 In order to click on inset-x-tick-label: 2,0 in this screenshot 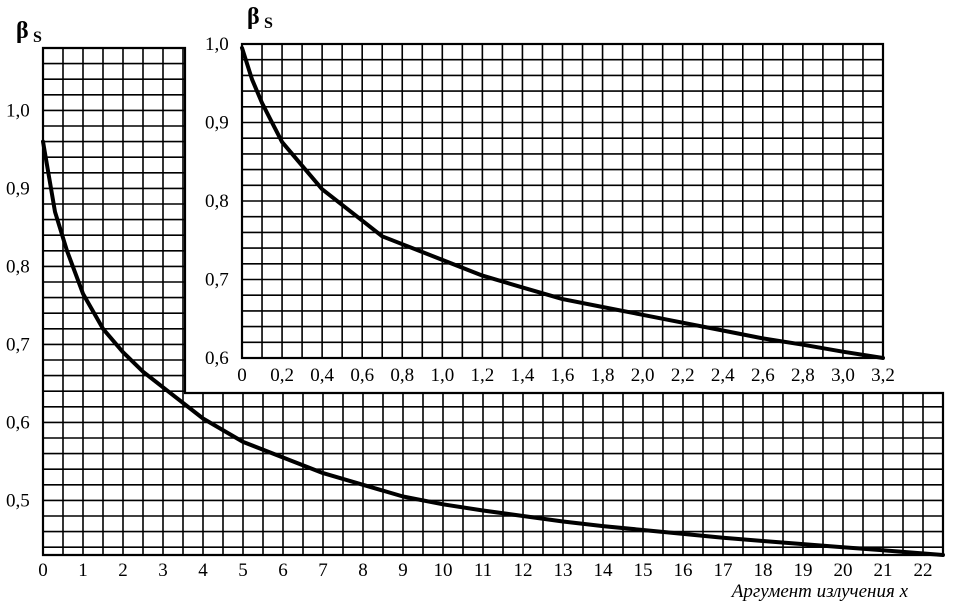, I will do `click(643, 375)`.